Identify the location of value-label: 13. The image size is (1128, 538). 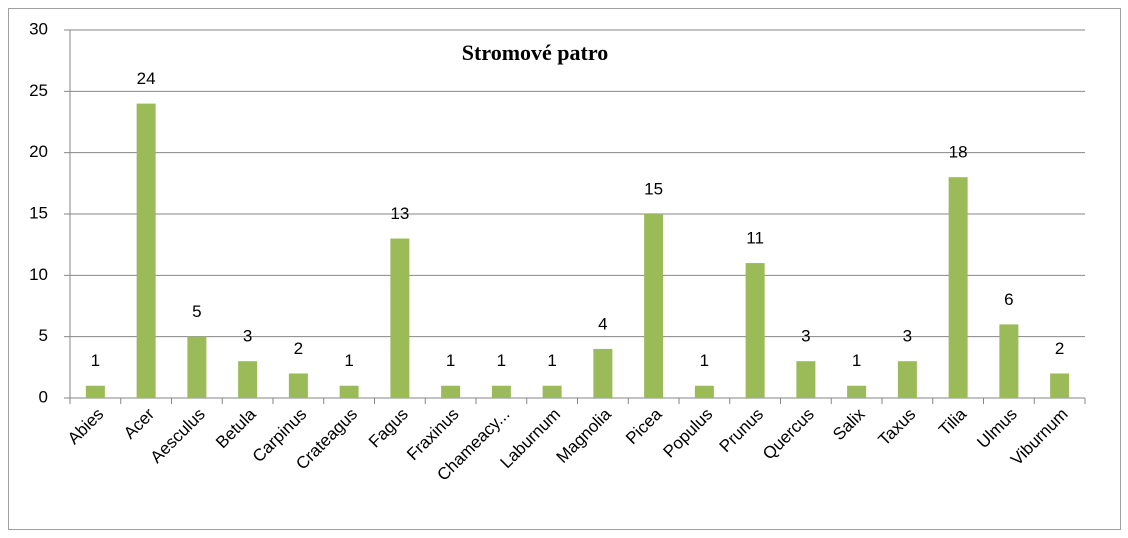
(399, 213).